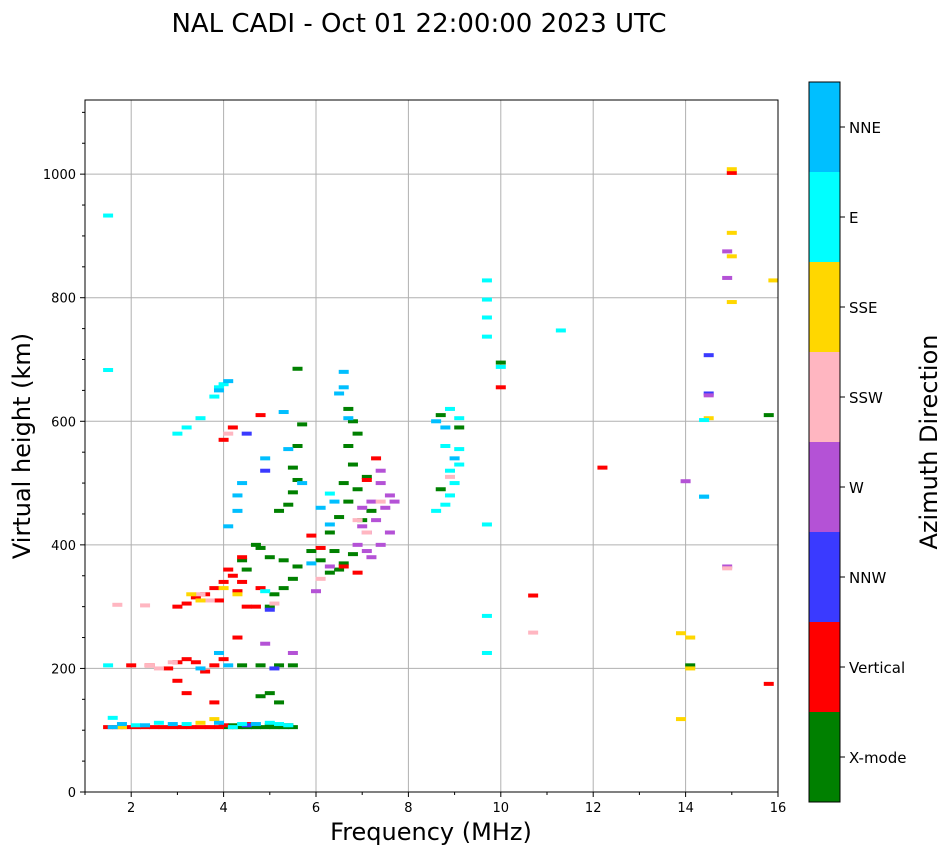 The height and width of the screenshot is (856, 951). Describe the element at coordinates (853, 218) in the screenshot. I see `colorbar-tick-label: E` at that location.